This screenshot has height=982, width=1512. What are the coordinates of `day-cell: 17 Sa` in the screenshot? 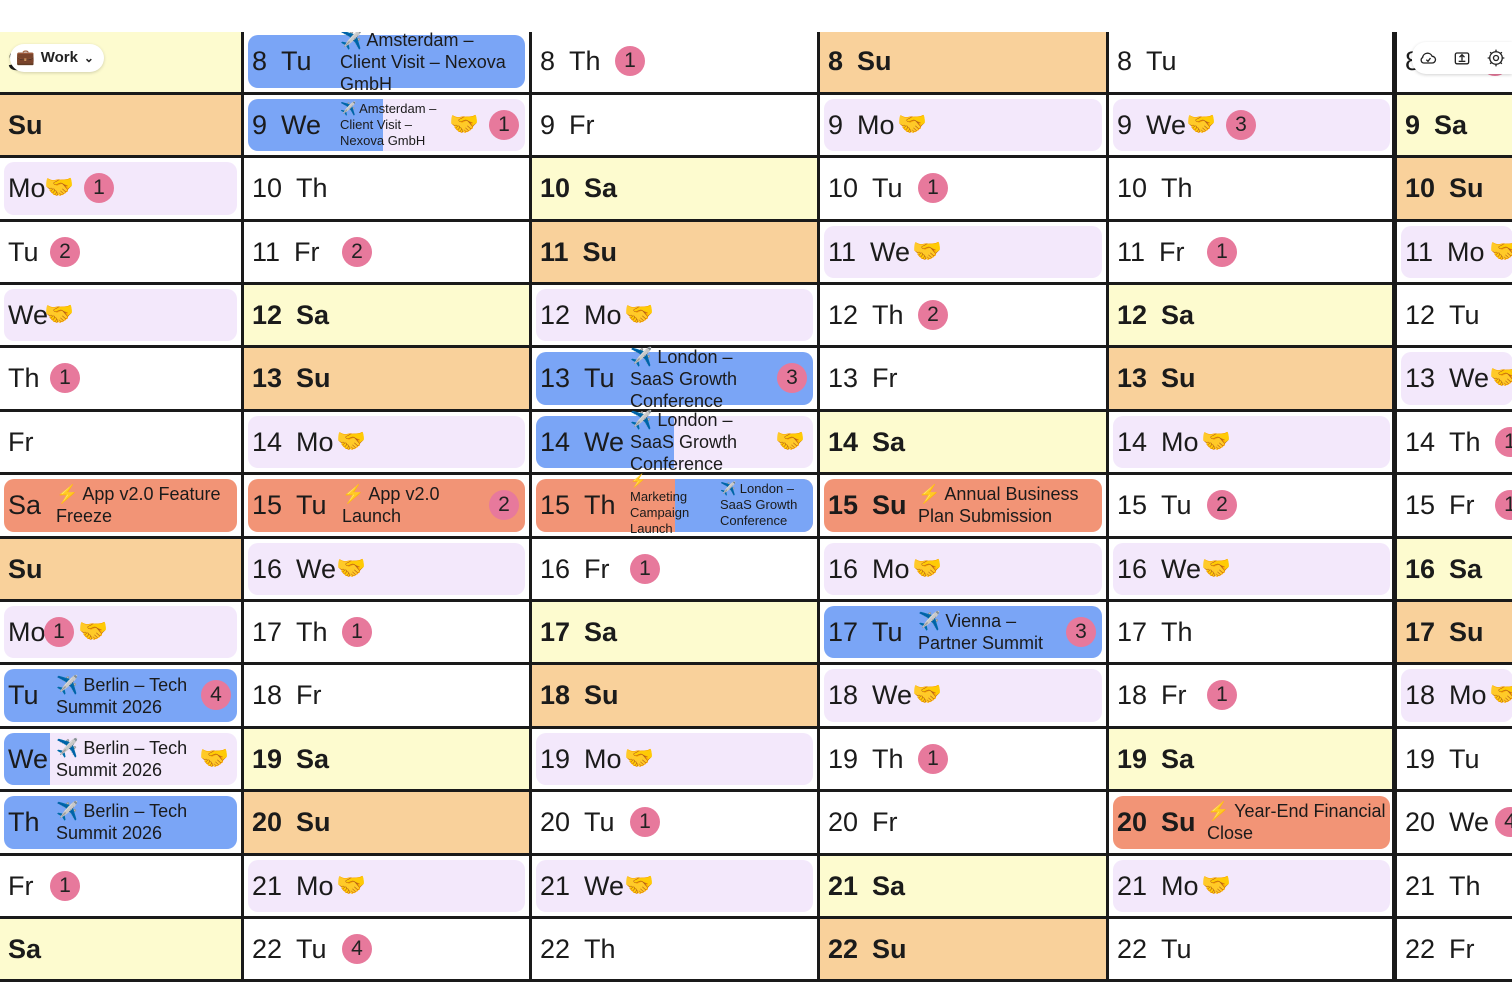 It's located at (674, 634).